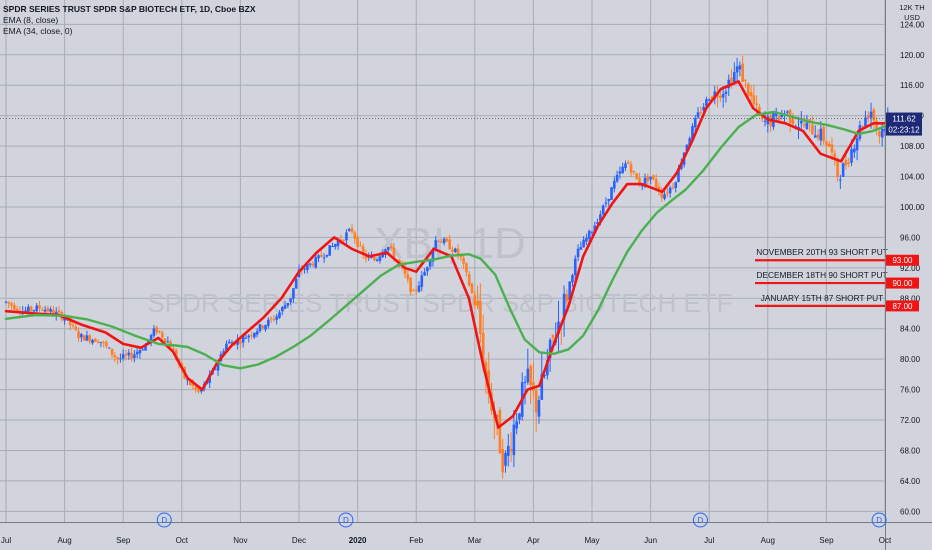 The image size is (932, 550). What do you see at coordinates (912, 85) in the screenshot?
I see `y-tick-label: 116.00` at bounding box center [912, 85].